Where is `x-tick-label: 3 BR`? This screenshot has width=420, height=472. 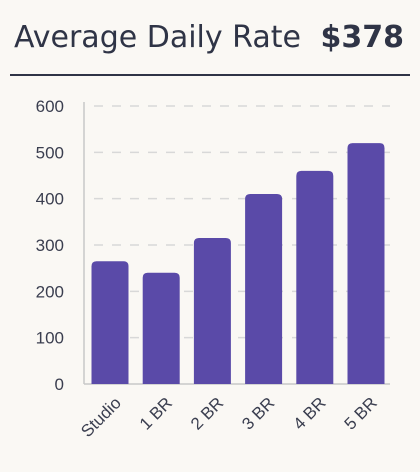 x-tick-label: 3 BR is located at coordinates (258, 413).